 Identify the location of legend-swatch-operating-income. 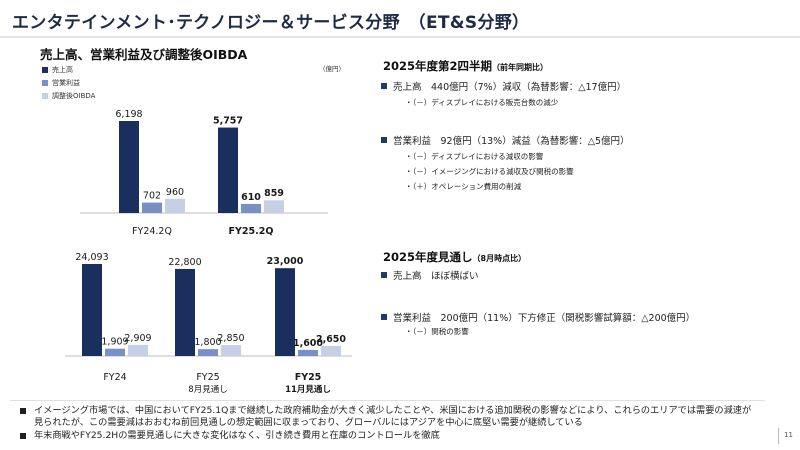
(45, 82).